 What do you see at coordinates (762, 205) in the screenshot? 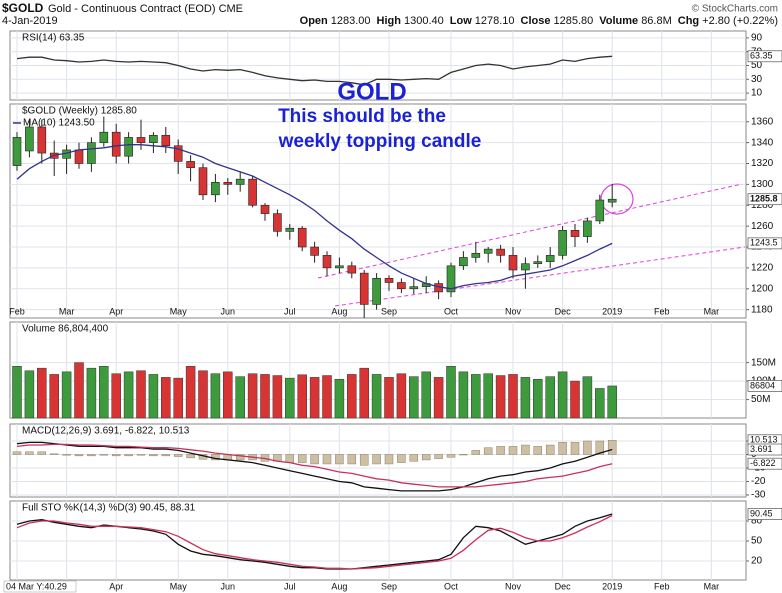
I see `y-tick-label: 1280` at bounding box center [762, 205].